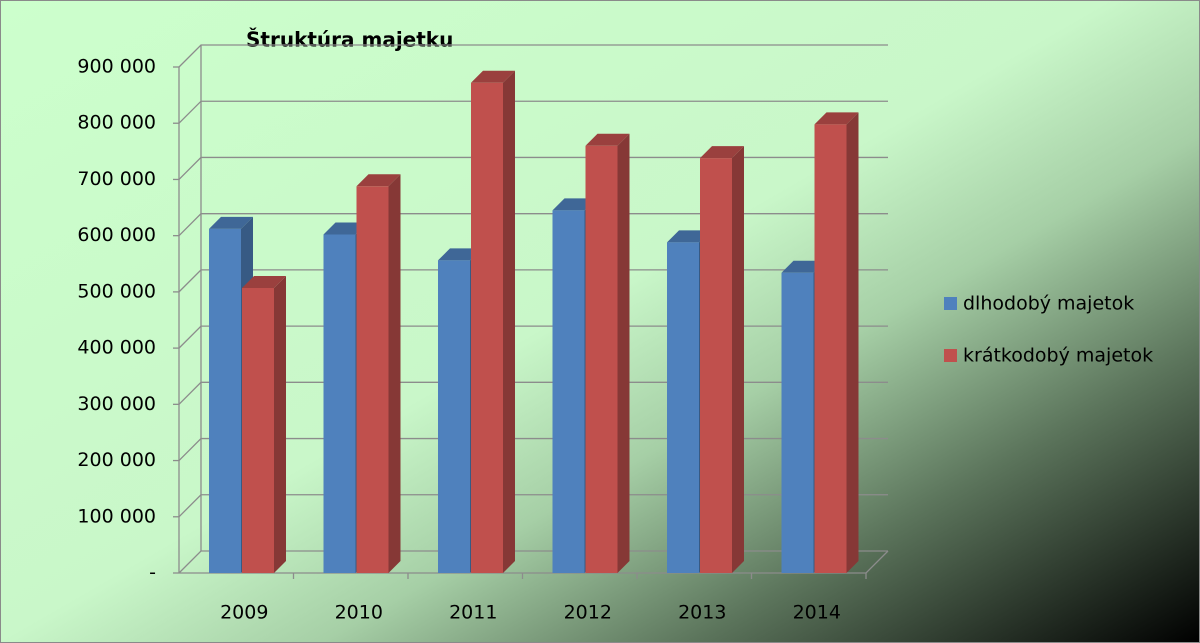 The image size is (1200, 643). What do you see at coordinates (244, 613) in the screenshot?
I see `x-tick-label: 2009` at bounding box center [244, 613].